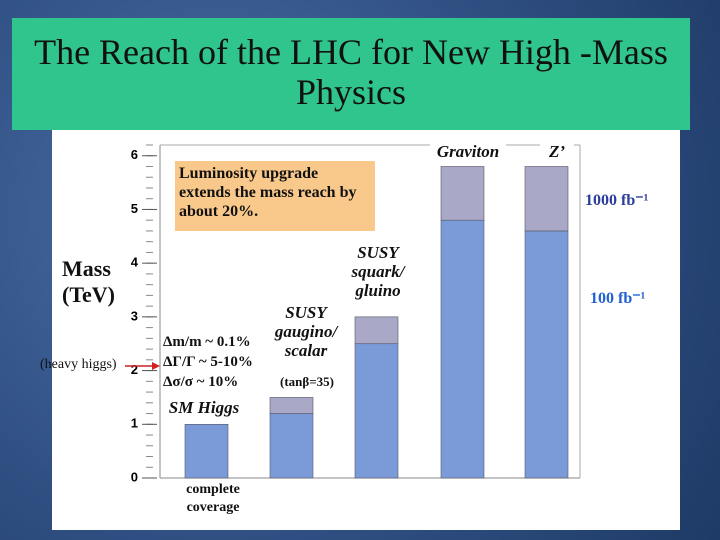 The image size is (720, 540). I want to click on heavy-higgs-note: (heavy higgs), so click(78, 364).